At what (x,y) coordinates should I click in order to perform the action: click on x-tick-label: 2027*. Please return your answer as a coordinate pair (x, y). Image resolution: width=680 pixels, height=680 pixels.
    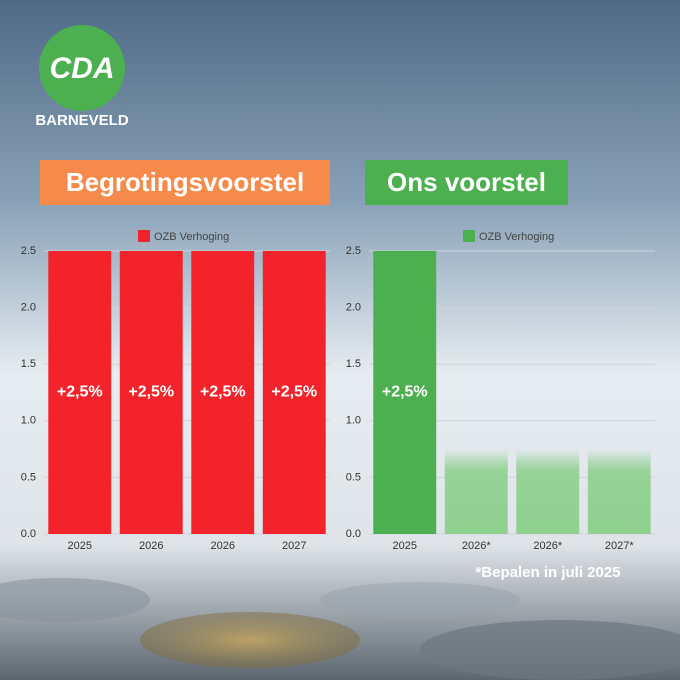
    Looking at the image, I should click on (619, 546).